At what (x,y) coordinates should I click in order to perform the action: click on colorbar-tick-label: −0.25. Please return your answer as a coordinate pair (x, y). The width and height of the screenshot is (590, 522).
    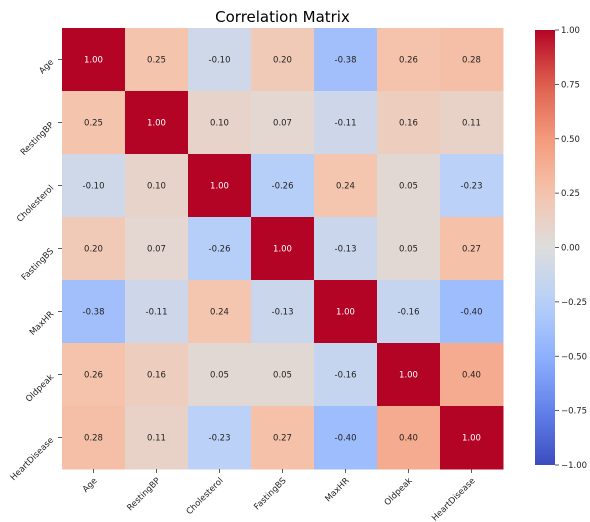
    Looking at the image, I should click on (574, 303).